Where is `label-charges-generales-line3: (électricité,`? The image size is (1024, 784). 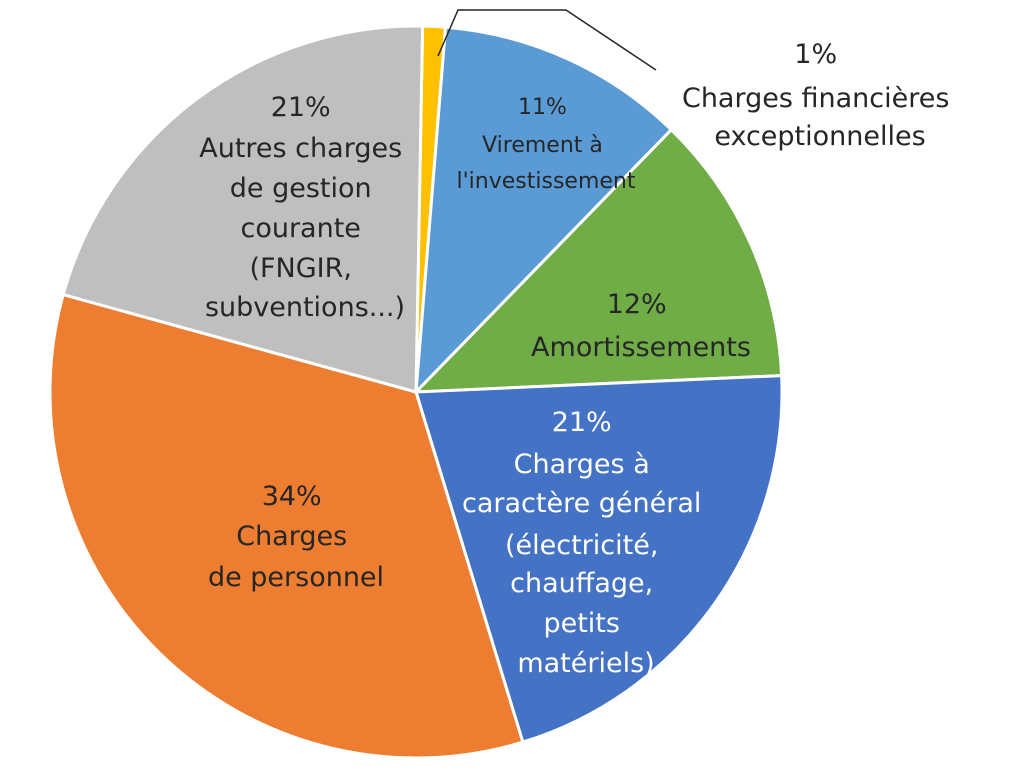 label-charges-generales-line3: (électricité, is located at coordinates (581, 545).